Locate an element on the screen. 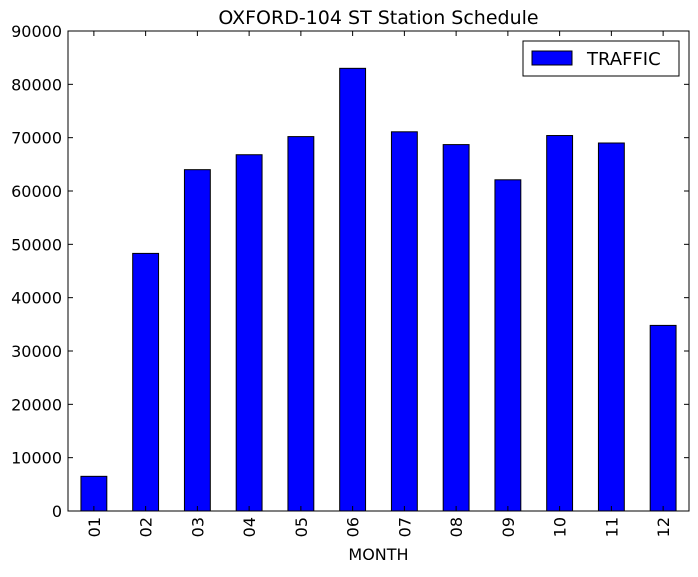  x-tick-label: 12 is located at coordinates (663, 527).